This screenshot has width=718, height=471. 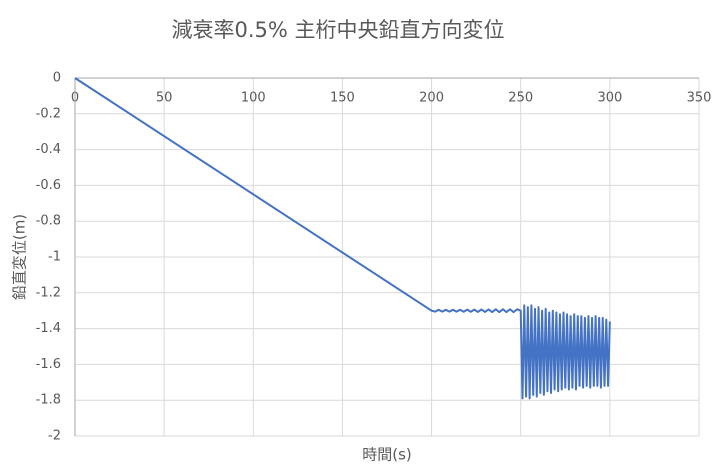 I want to click on y-tick-label: -1, so click(x=54, y=257).